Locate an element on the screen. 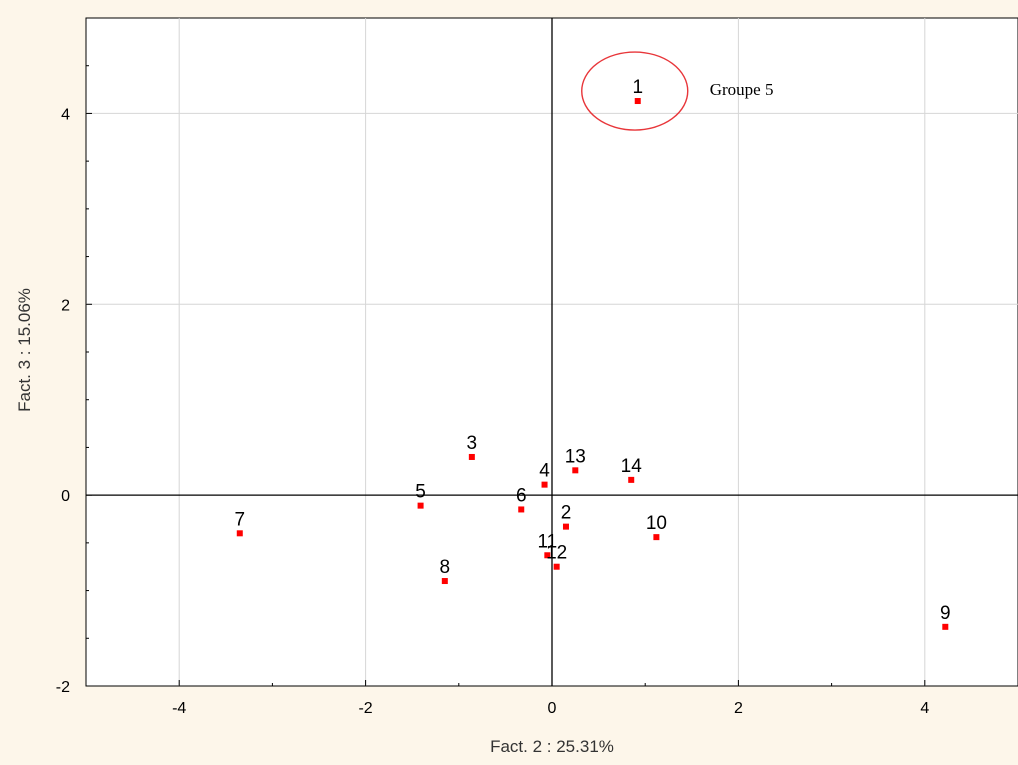 This screenshot has width=1018, height=765. annotations: Groupe 5 is located at coordinates (677, 91).